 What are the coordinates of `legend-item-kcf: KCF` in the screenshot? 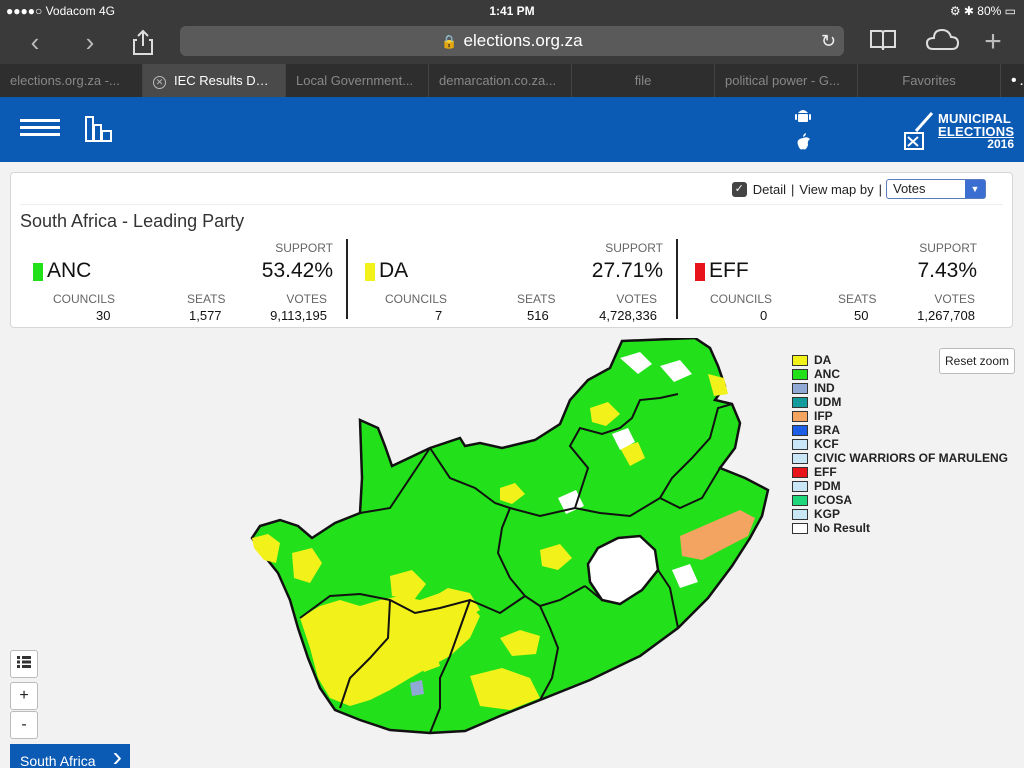 It's located at (900, 444).